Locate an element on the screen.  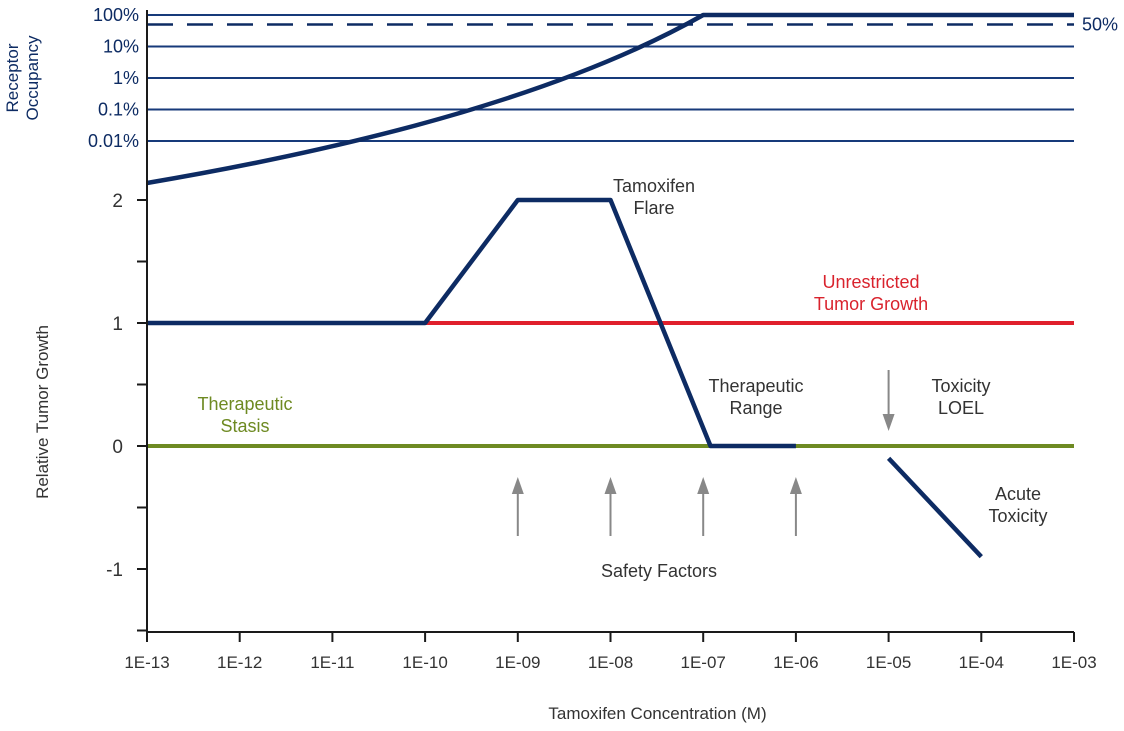
therapeutic-range-label: Therapeutic Range is located at coordinates (755, 397).